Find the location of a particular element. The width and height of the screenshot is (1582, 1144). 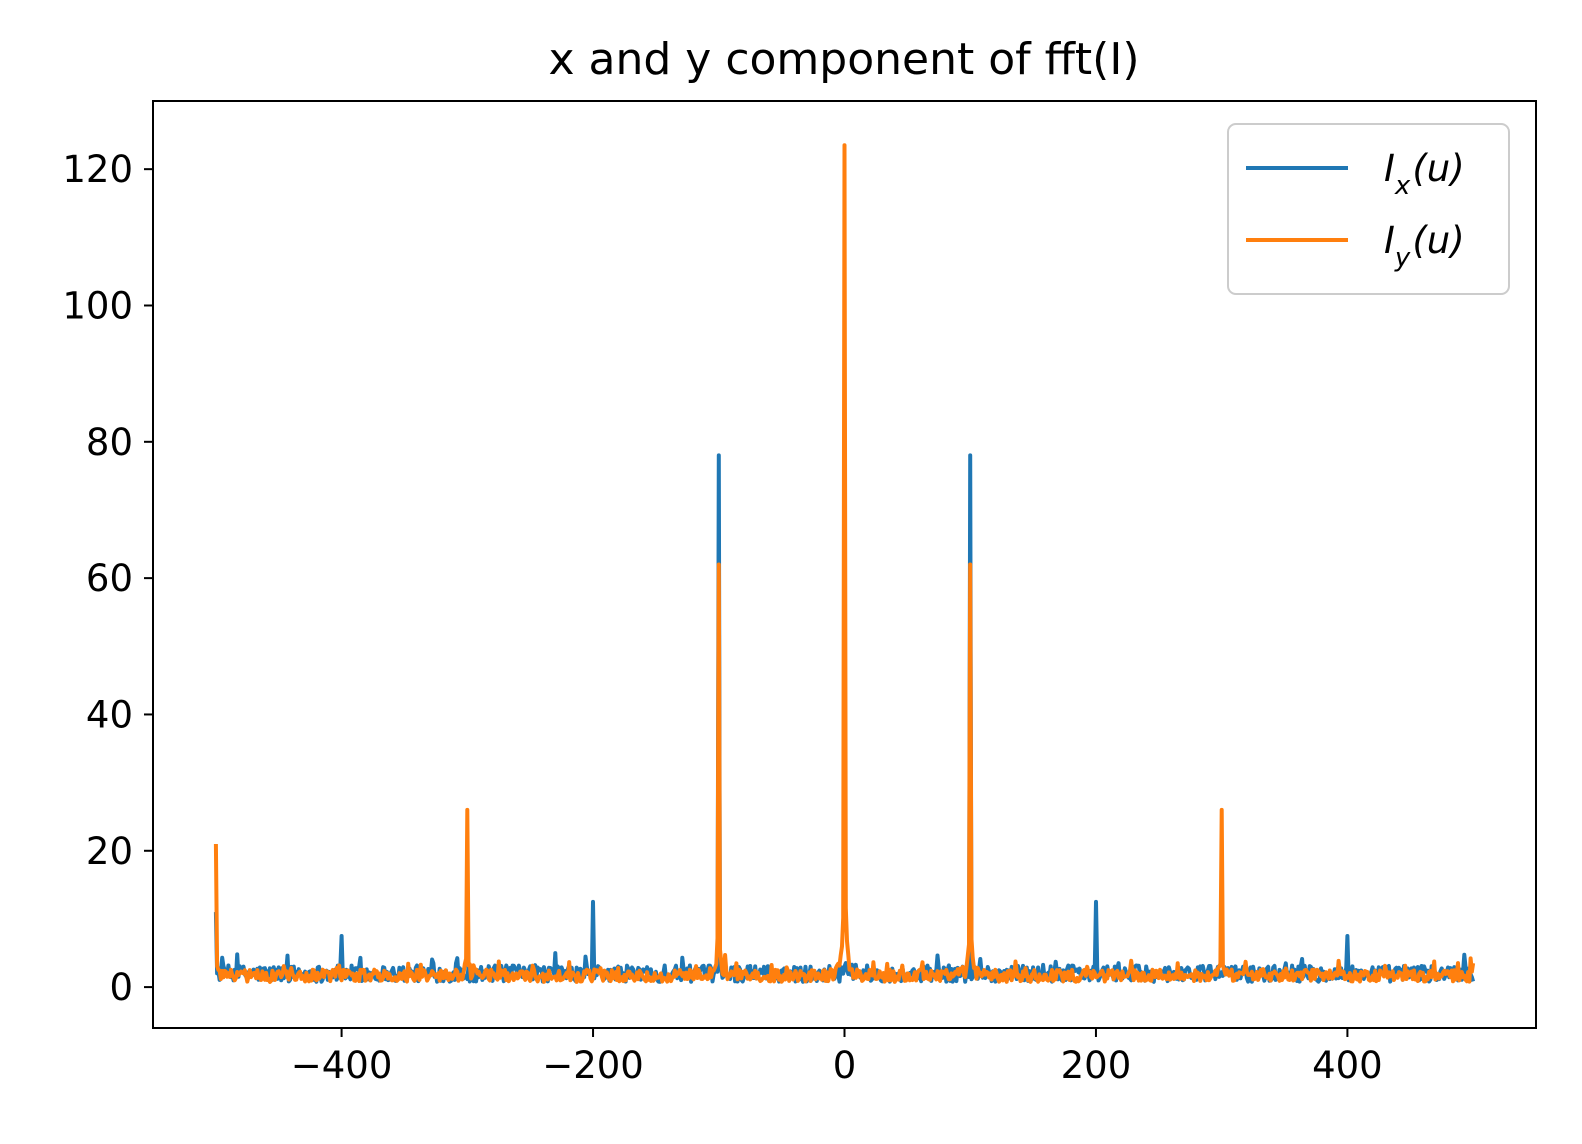

x-tick-label: 200 is located at coordinates (1096, 1065).